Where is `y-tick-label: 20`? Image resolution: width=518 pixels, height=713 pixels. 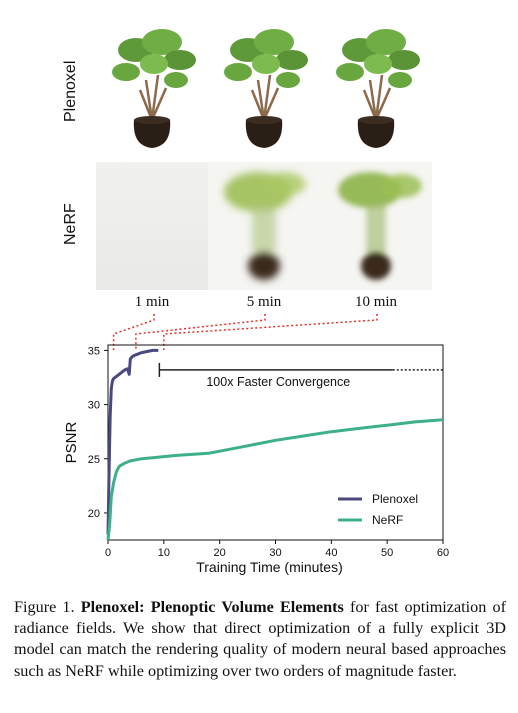
y-tick-label: 20 is located at coordinates (94, 514).